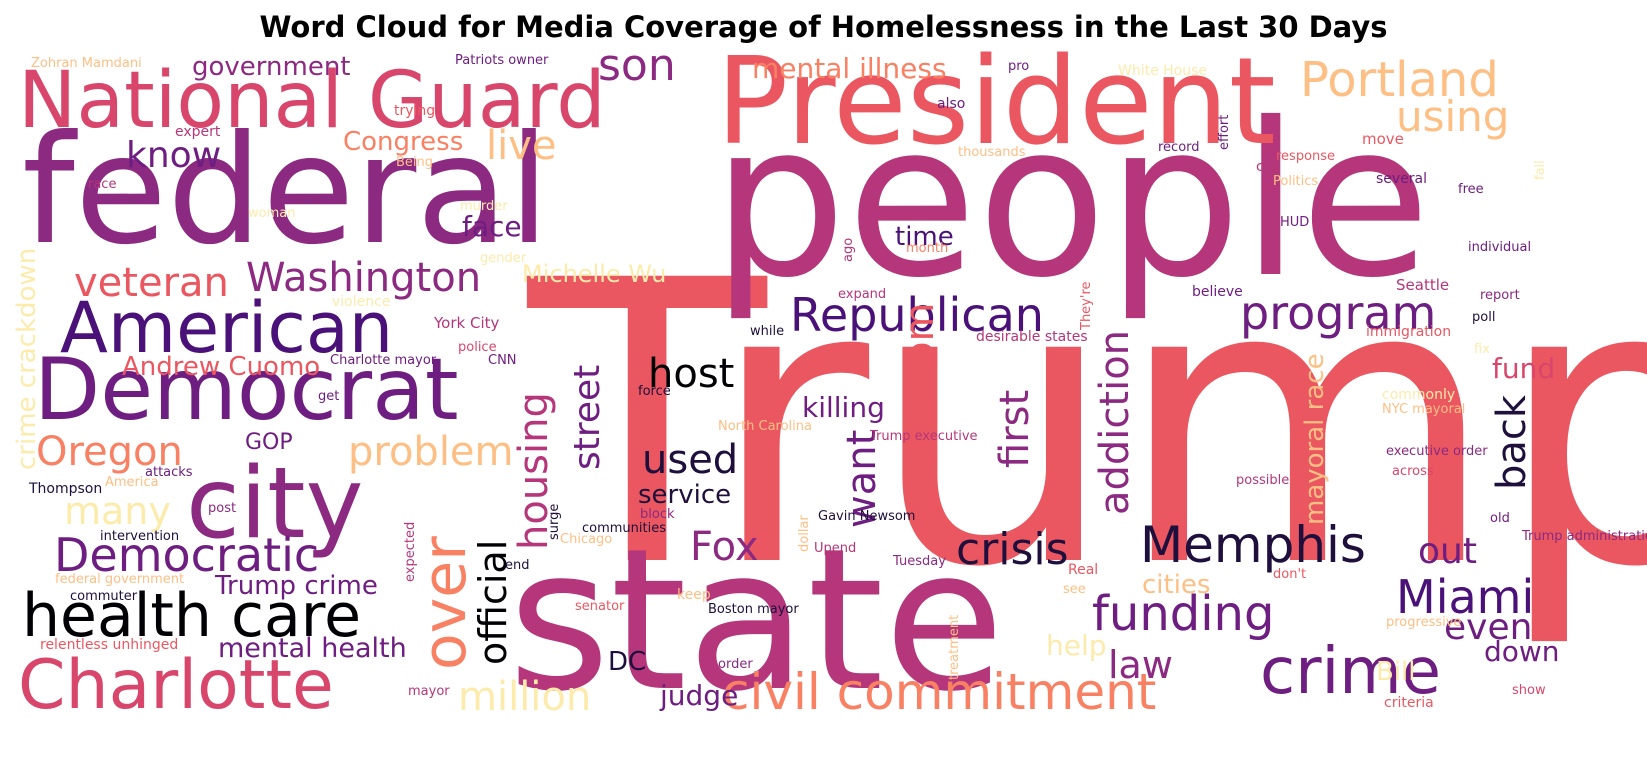 Image resolution: width=1647 pixels, height=765 pixels. I want to click on word-order: senator, so click(600, 606).